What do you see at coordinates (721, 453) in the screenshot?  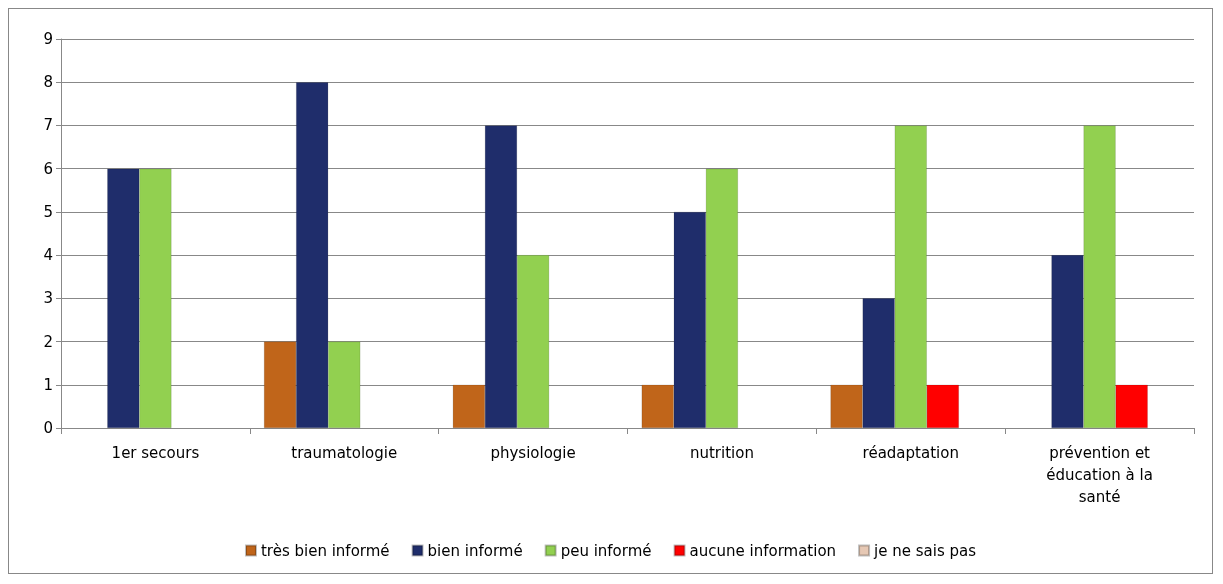 I see `x-tick-label: nutrition` at bounding box center [721, 453].